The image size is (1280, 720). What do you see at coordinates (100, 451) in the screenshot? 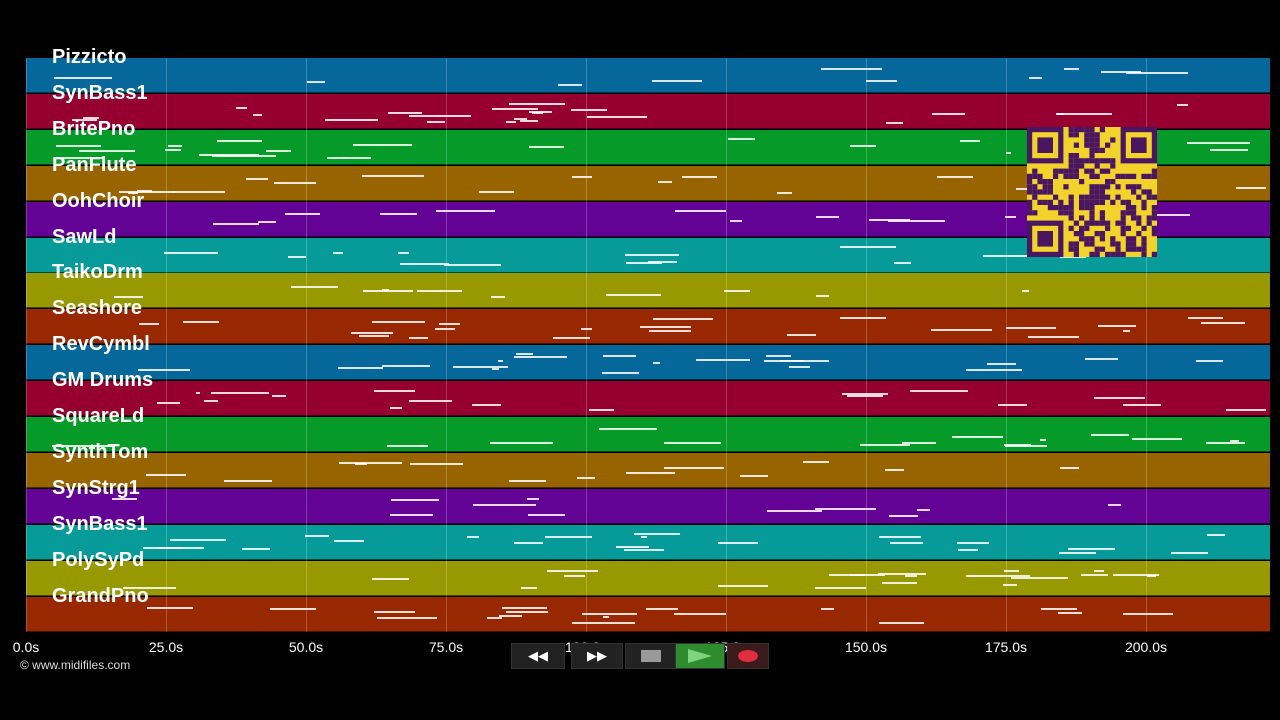
I see `track-name: SynthTom` at bounding box center [100, 451].